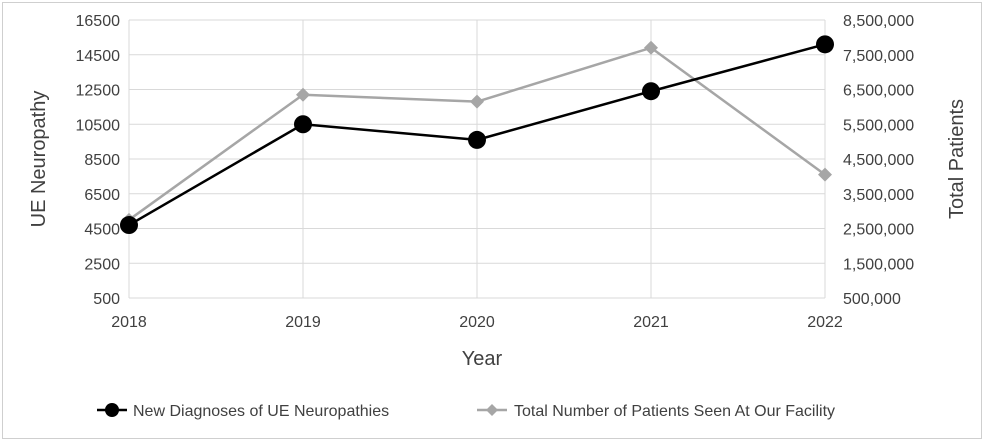 The height and width of the screenshot is (443, 986). I want to click on left-tick-label: 6500, so click(102, 195).